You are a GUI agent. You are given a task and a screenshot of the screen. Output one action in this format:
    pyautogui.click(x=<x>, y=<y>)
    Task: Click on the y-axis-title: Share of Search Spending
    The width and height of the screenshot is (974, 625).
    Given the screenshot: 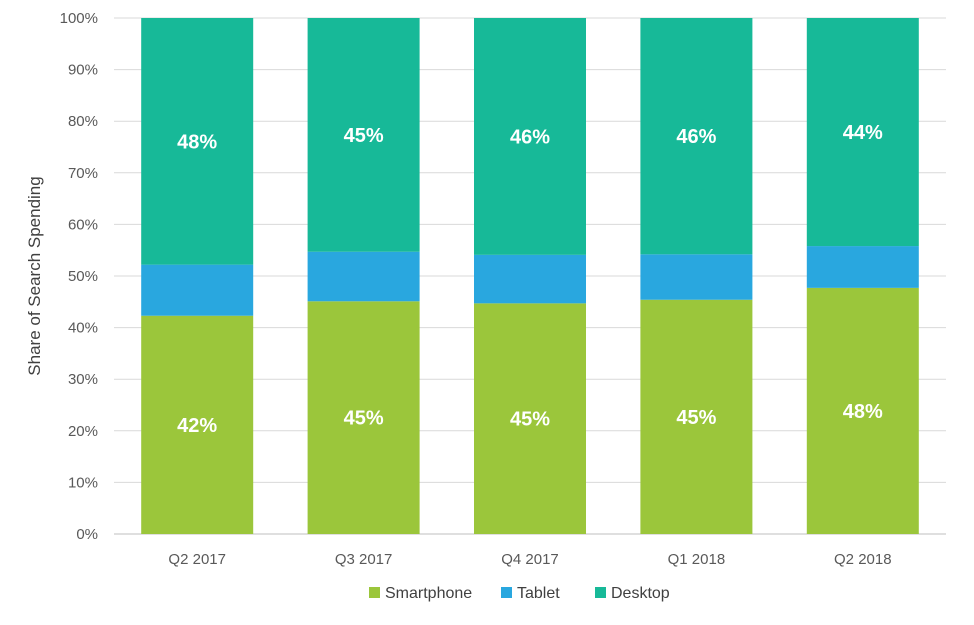 What is the action you would take?
    pyautogui.click(x=34, y=275)
    